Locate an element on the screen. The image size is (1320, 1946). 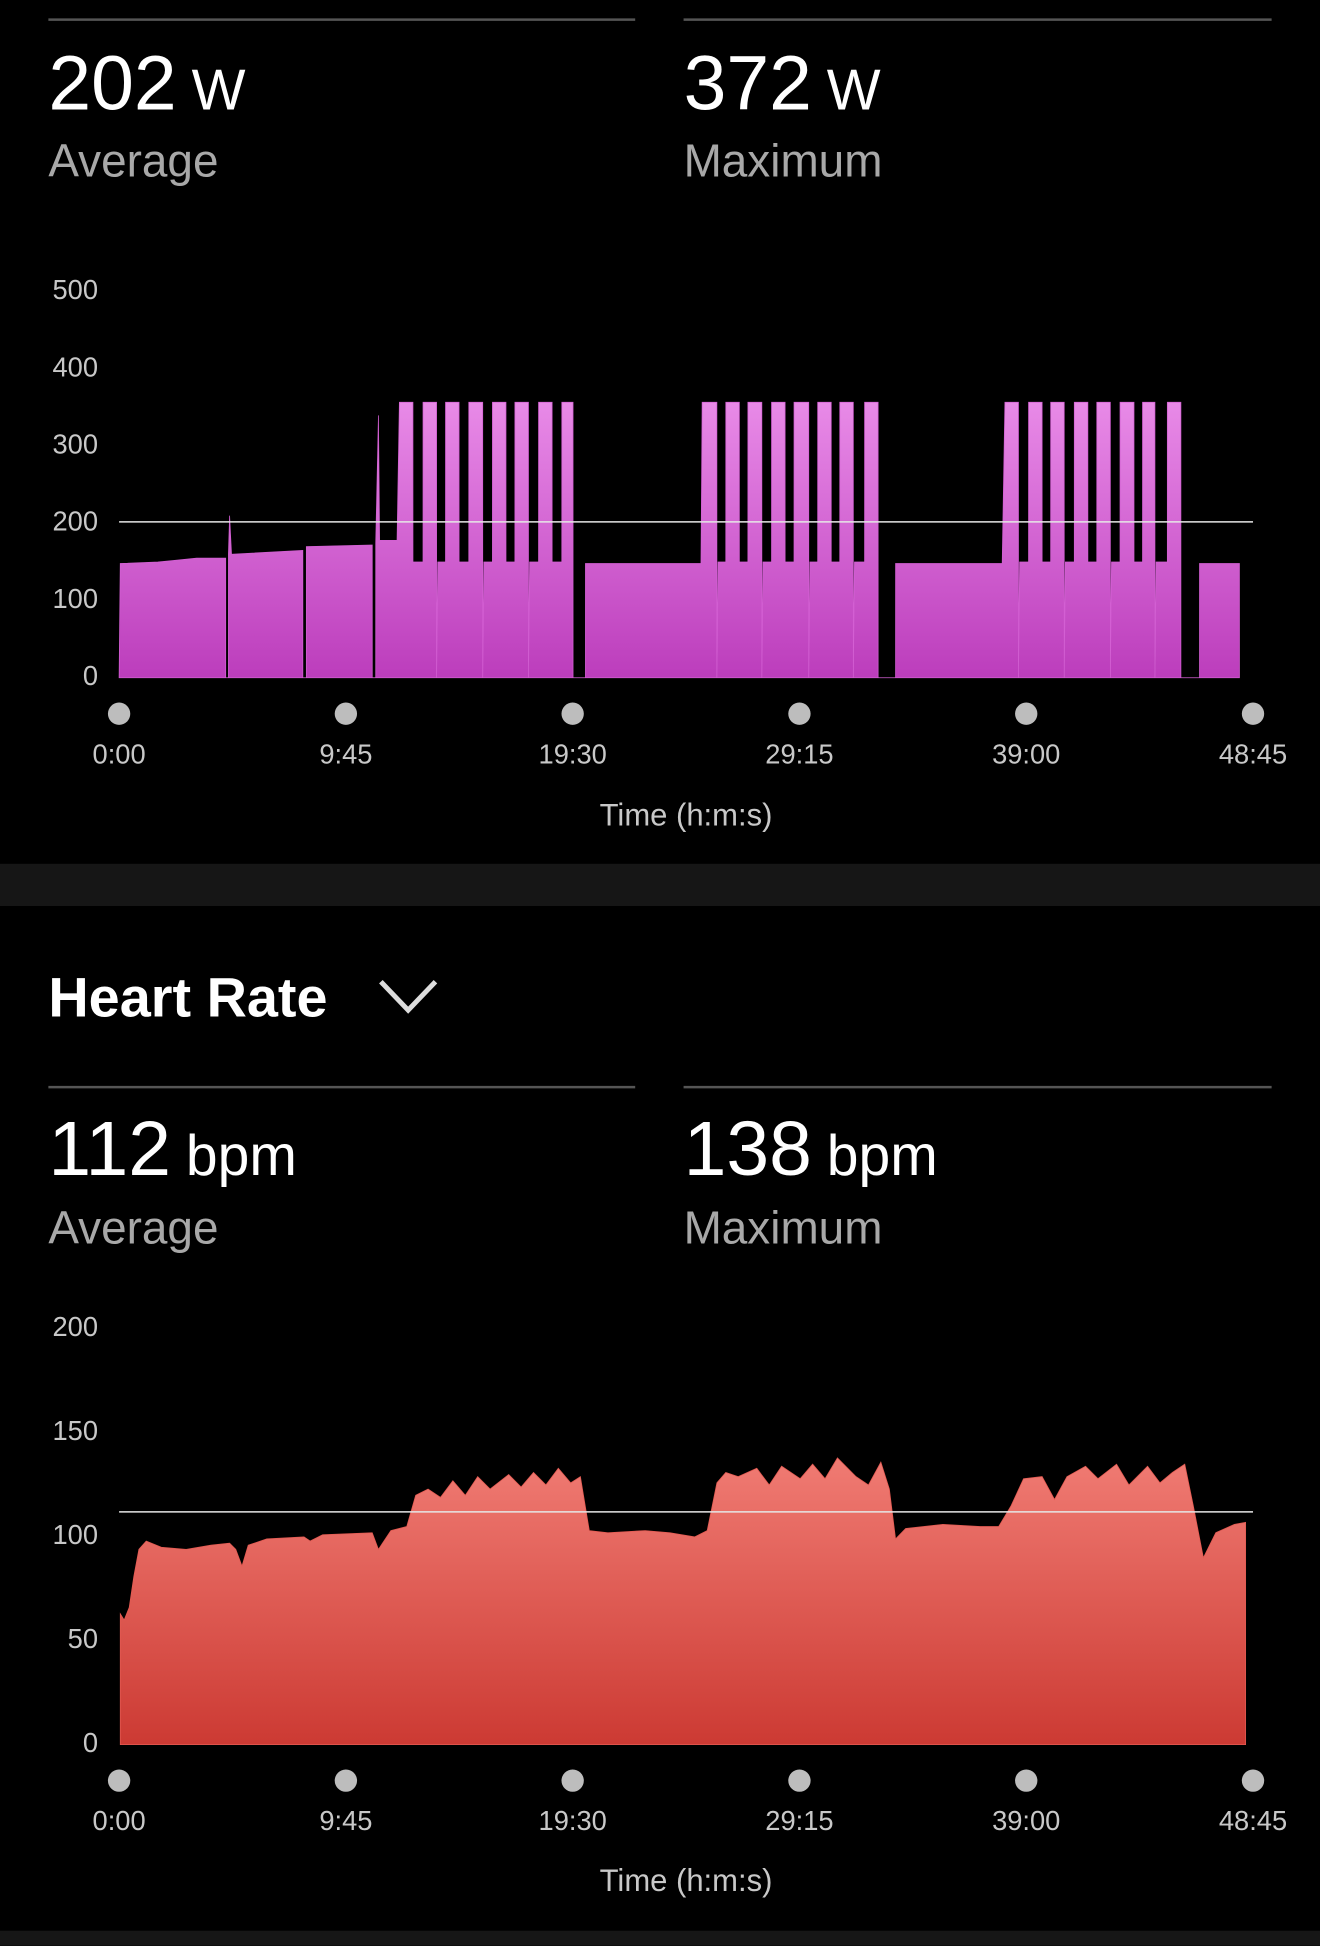
stat-number: 138 is located at coordinates (748, 1149).